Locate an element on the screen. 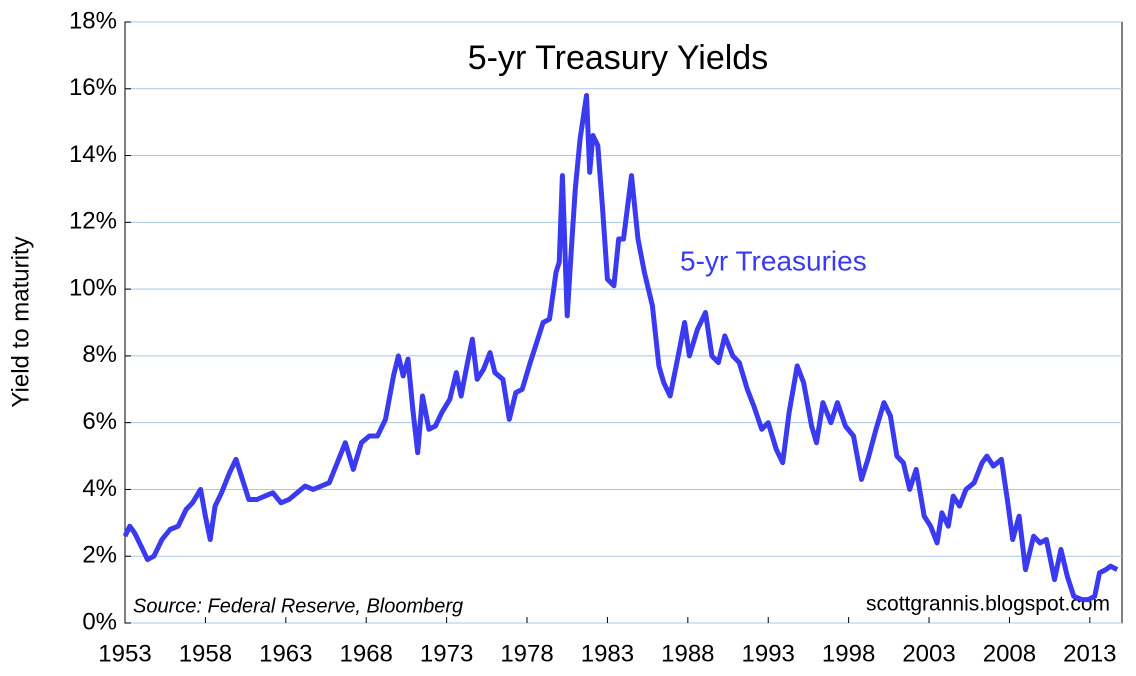  y-tick-label: 2% is located at coordinates (99, 555).